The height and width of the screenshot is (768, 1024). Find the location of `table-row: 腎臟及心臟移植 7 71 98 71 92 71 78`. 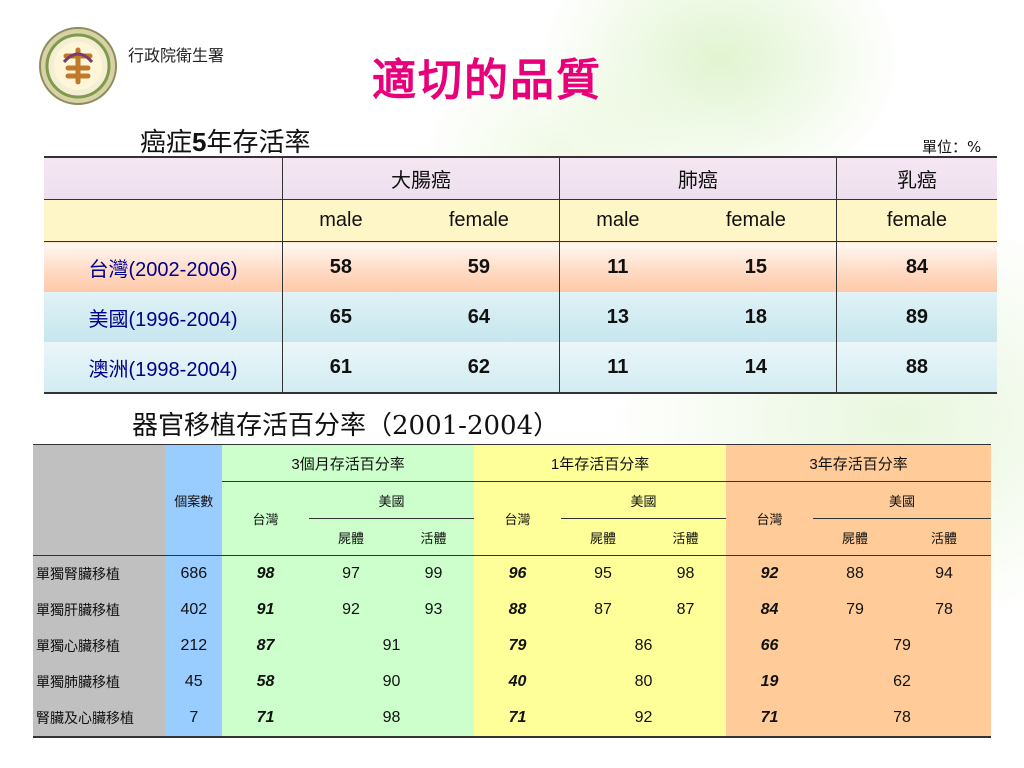

table-row: 腎臟及心臟移植 7 71 98 71 92 71 78 is located at coordinates (512, 719).